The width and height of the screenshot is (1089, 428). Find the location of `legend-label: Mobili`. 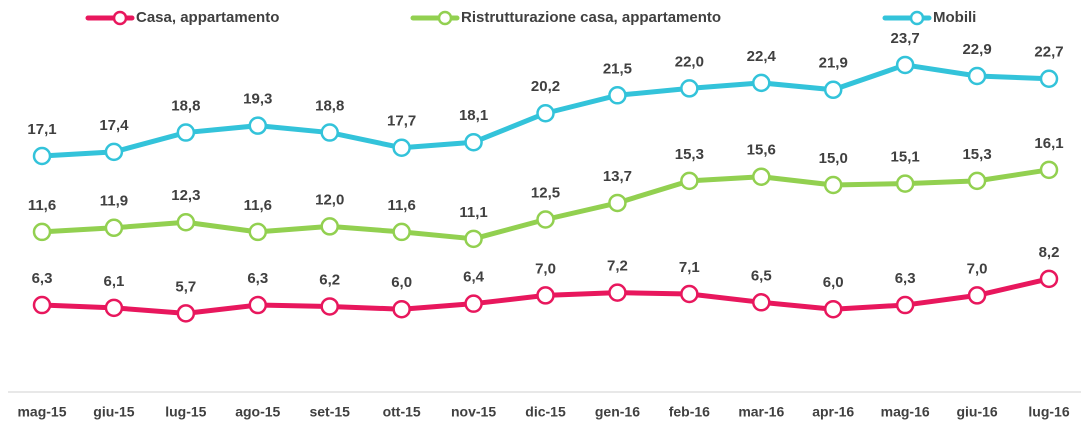

legend-label: Mobili is located at coordinates (954, 17).